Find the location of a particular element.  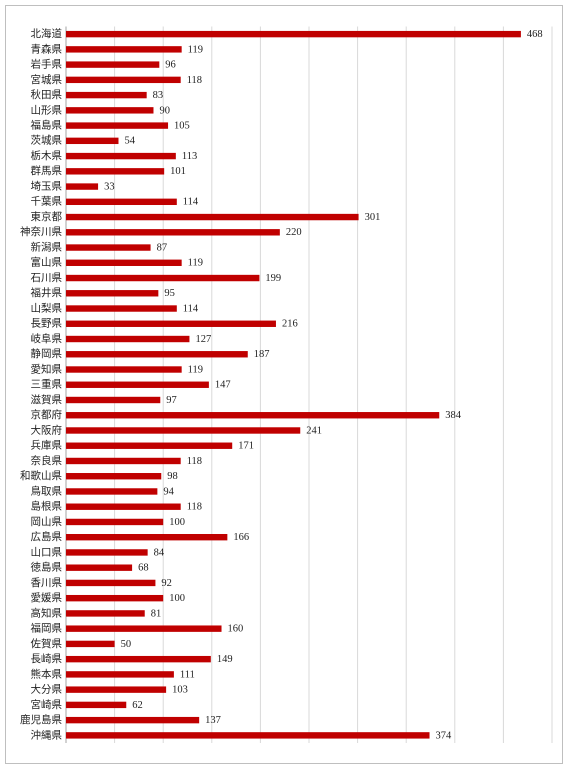

y-tick-label: 茨城県 is located at coordinates (47, 140).